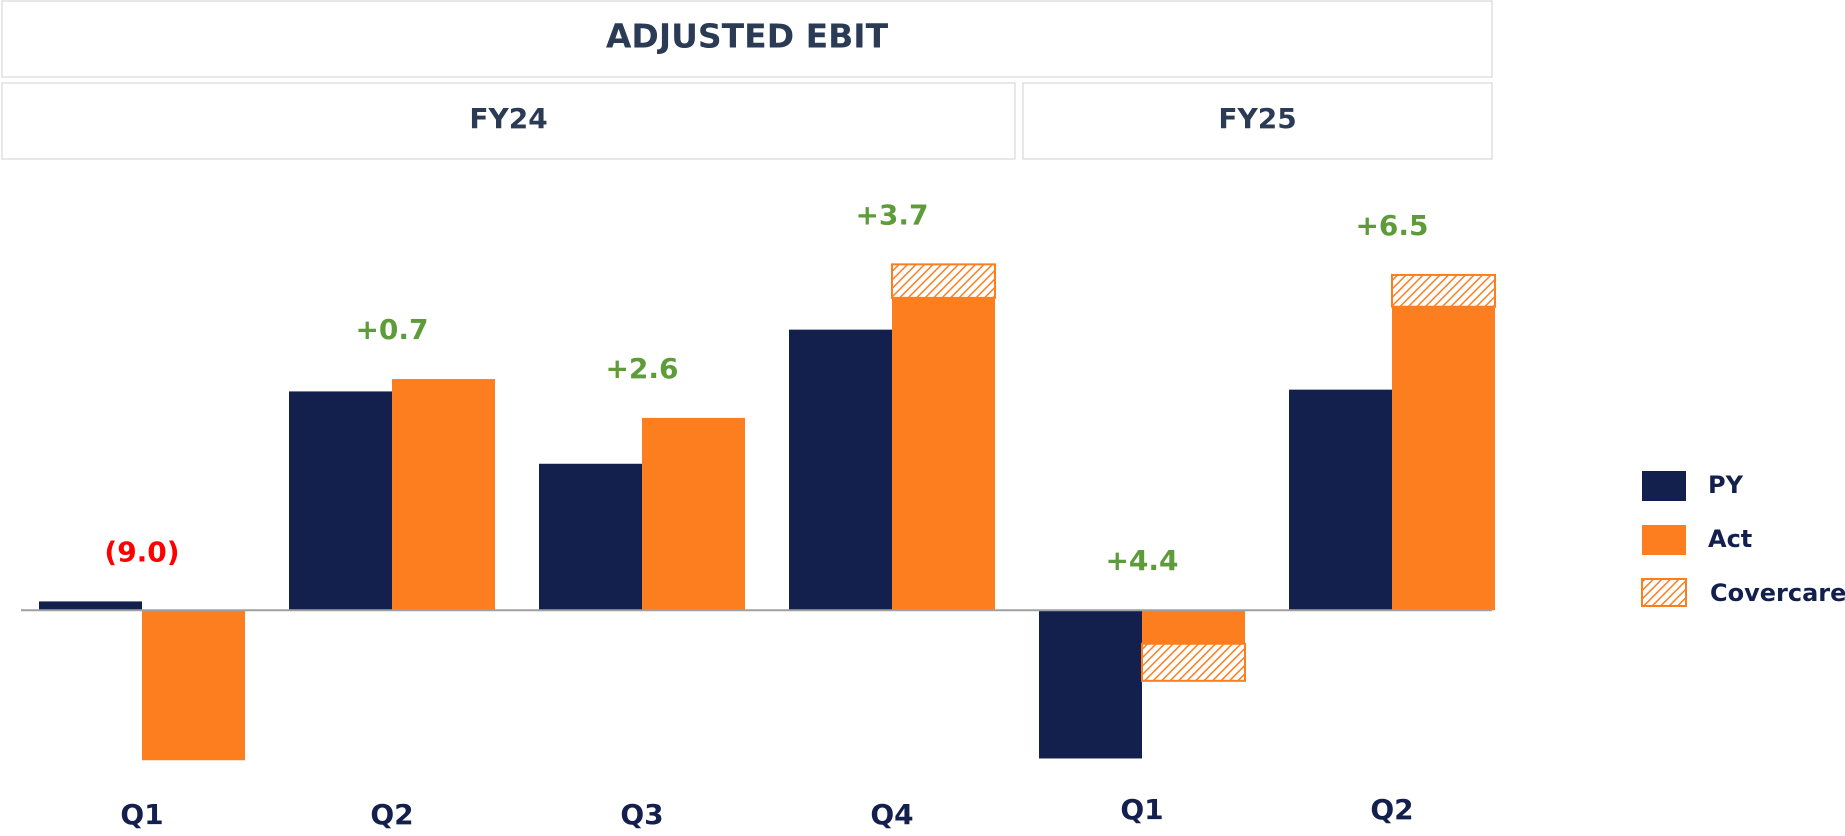 Image resolution: width=1845 pixels, height=836 pixels. I want to click on variance-label: +3.7, so click(891, 214).